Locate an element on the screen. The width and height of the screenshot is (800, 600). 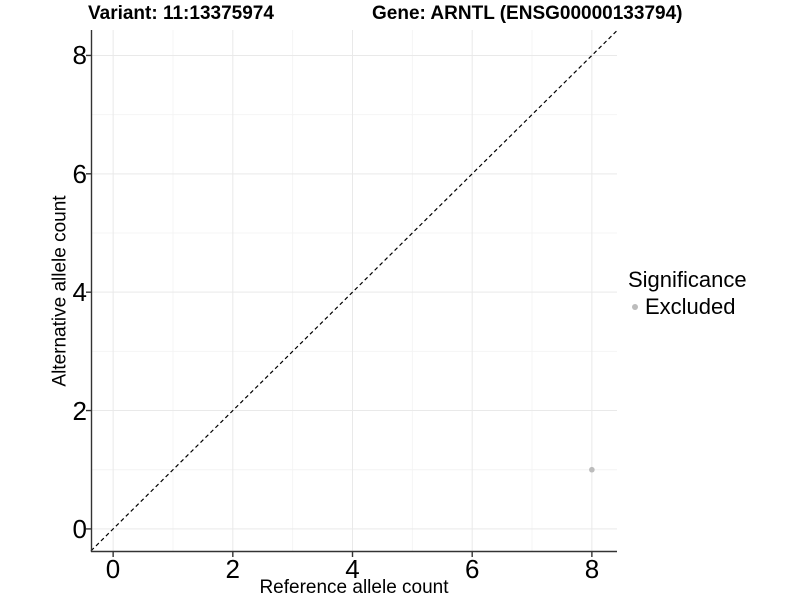
y-axis-title: Alternative allele count is located at coordinates (61, 291).